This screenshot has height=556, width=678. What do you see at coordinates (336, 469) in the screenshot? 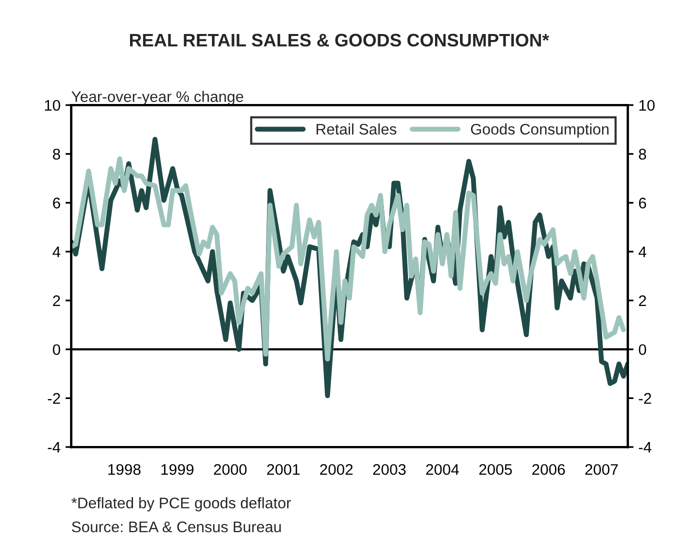
I see `x-tick-label: 2002` at bounding box center [336, 469].